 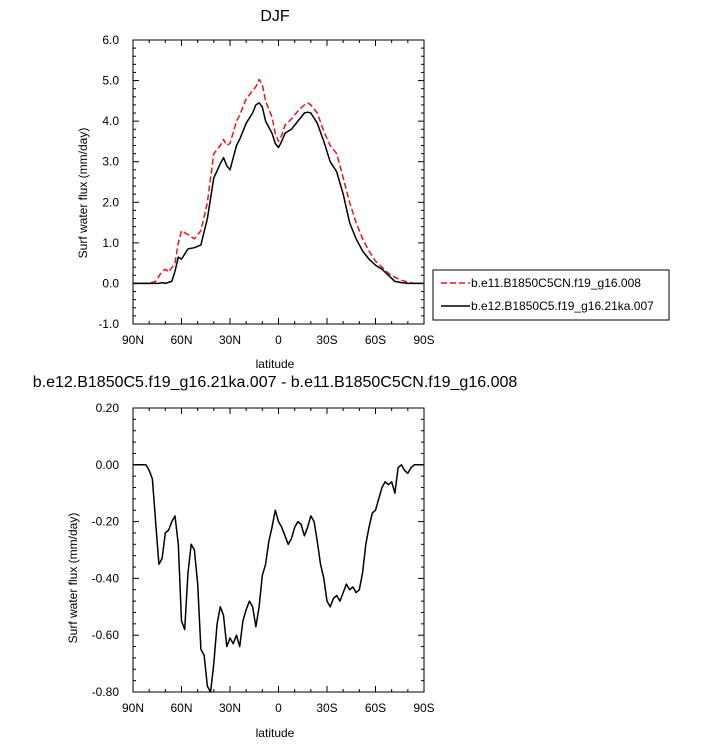 What do you see at coordinates (562, 306) in the screenshot?
I see `legend-entry-series-1: b.e12.B1850C5.f19_g16.21ka.007` at bounding box center [562, 306].